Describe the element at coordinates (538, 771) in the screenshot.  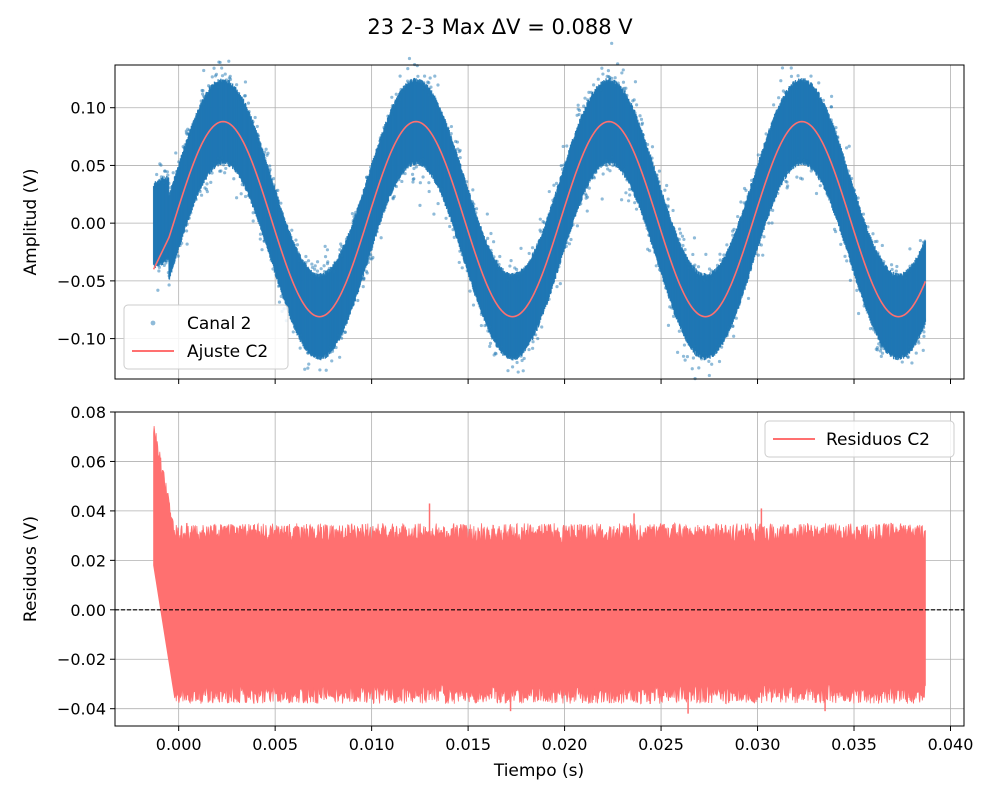
I see `x-axis-label: Tiempo (s)` at that location.